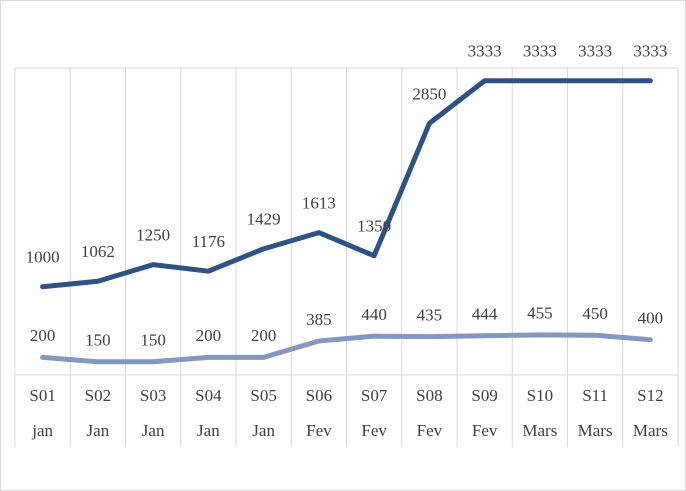 This screenshot has height=491, width=686. Describe the element at coordinates (98, 395) in the screenshot. I see `x-tick-label: S02` at that location.